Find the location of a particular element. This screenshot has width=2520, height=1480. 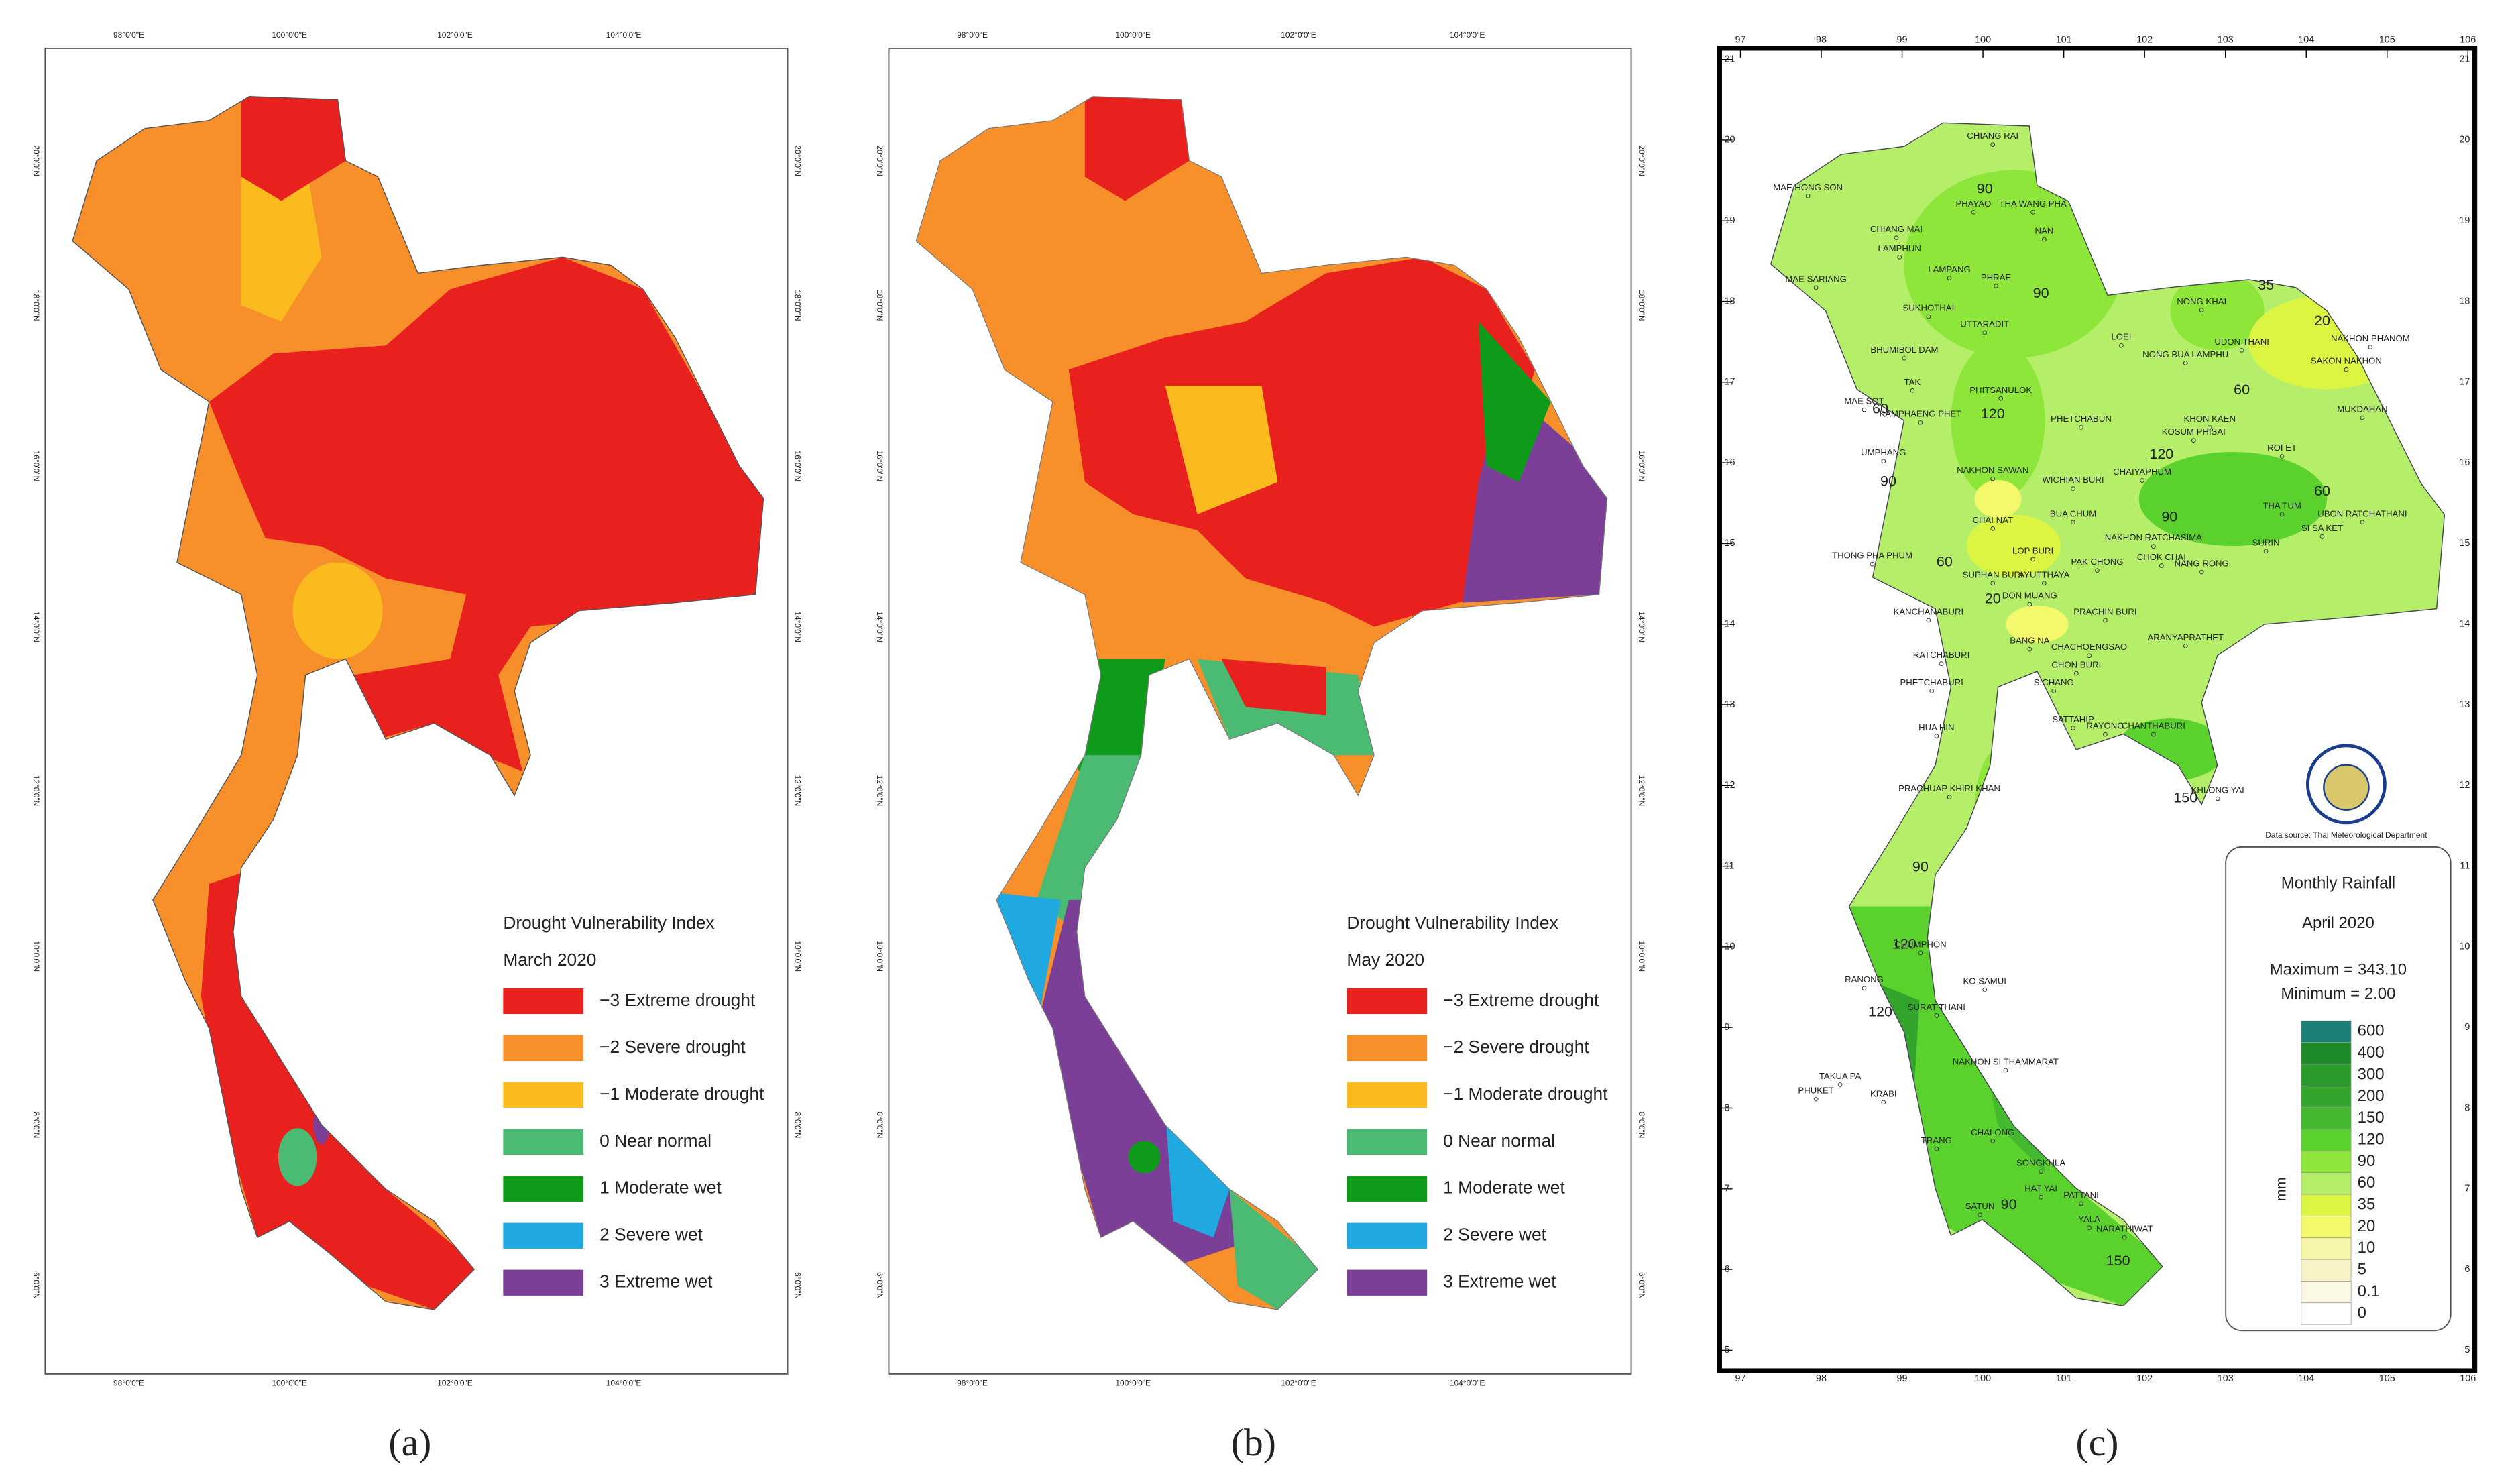

lon-label: 98°0'0"E is located at coordinates (973, 35).